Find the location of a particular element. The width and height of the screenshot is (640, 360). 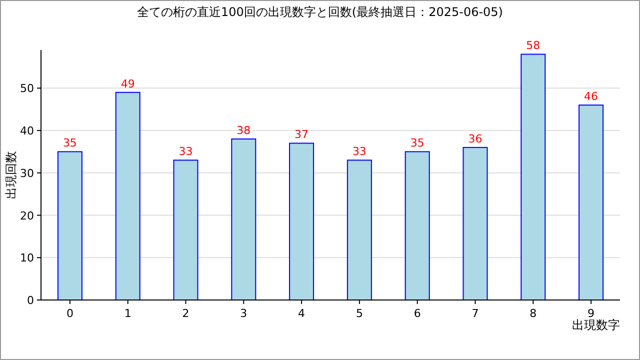

x-tick-label: 5 is located at coordinates (359, 313).